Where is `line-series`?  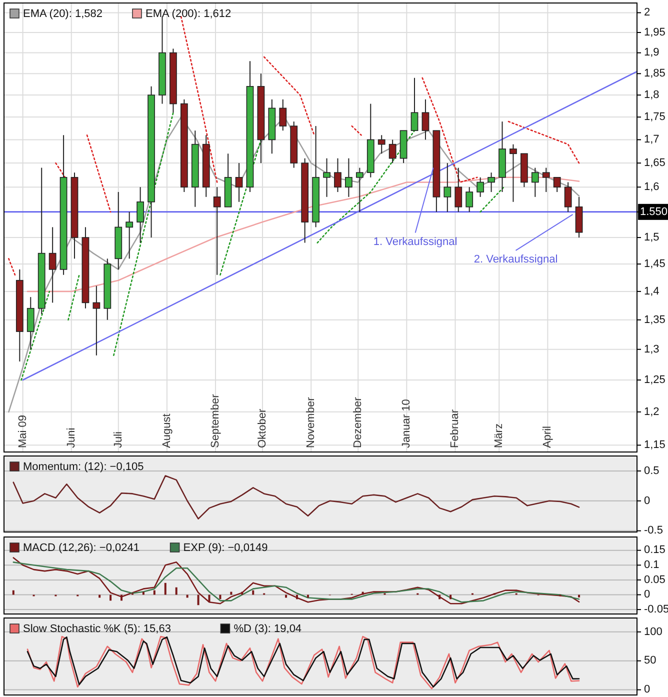 line-series is located at coordinates (296, 497).